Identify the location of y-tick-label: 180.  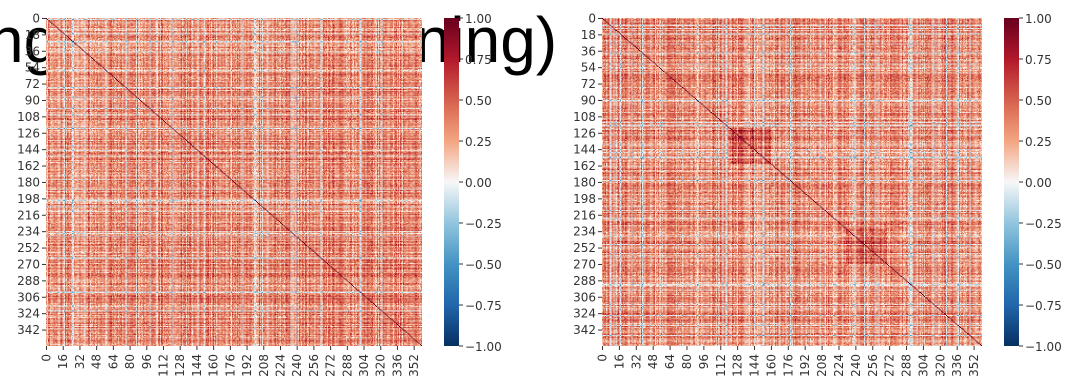
(28, 182).